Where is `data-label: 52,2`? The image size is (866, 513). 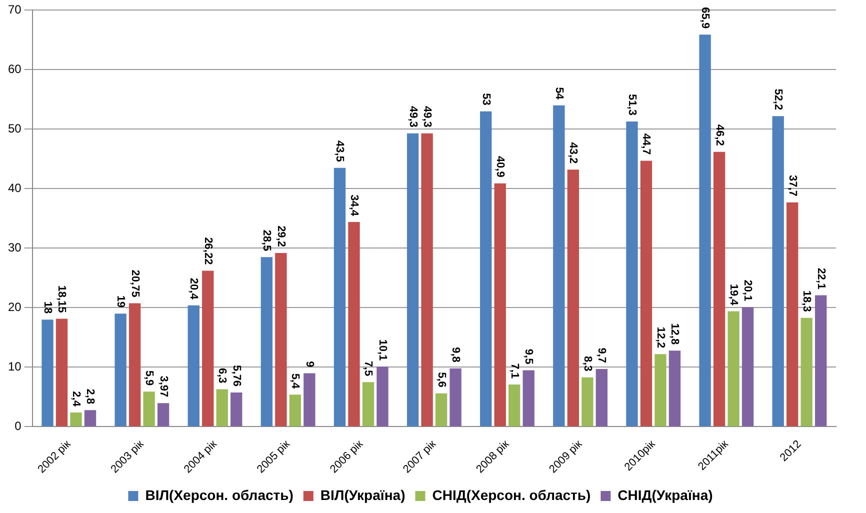
data-label: 52,2 is located at coordinates (778, 99).